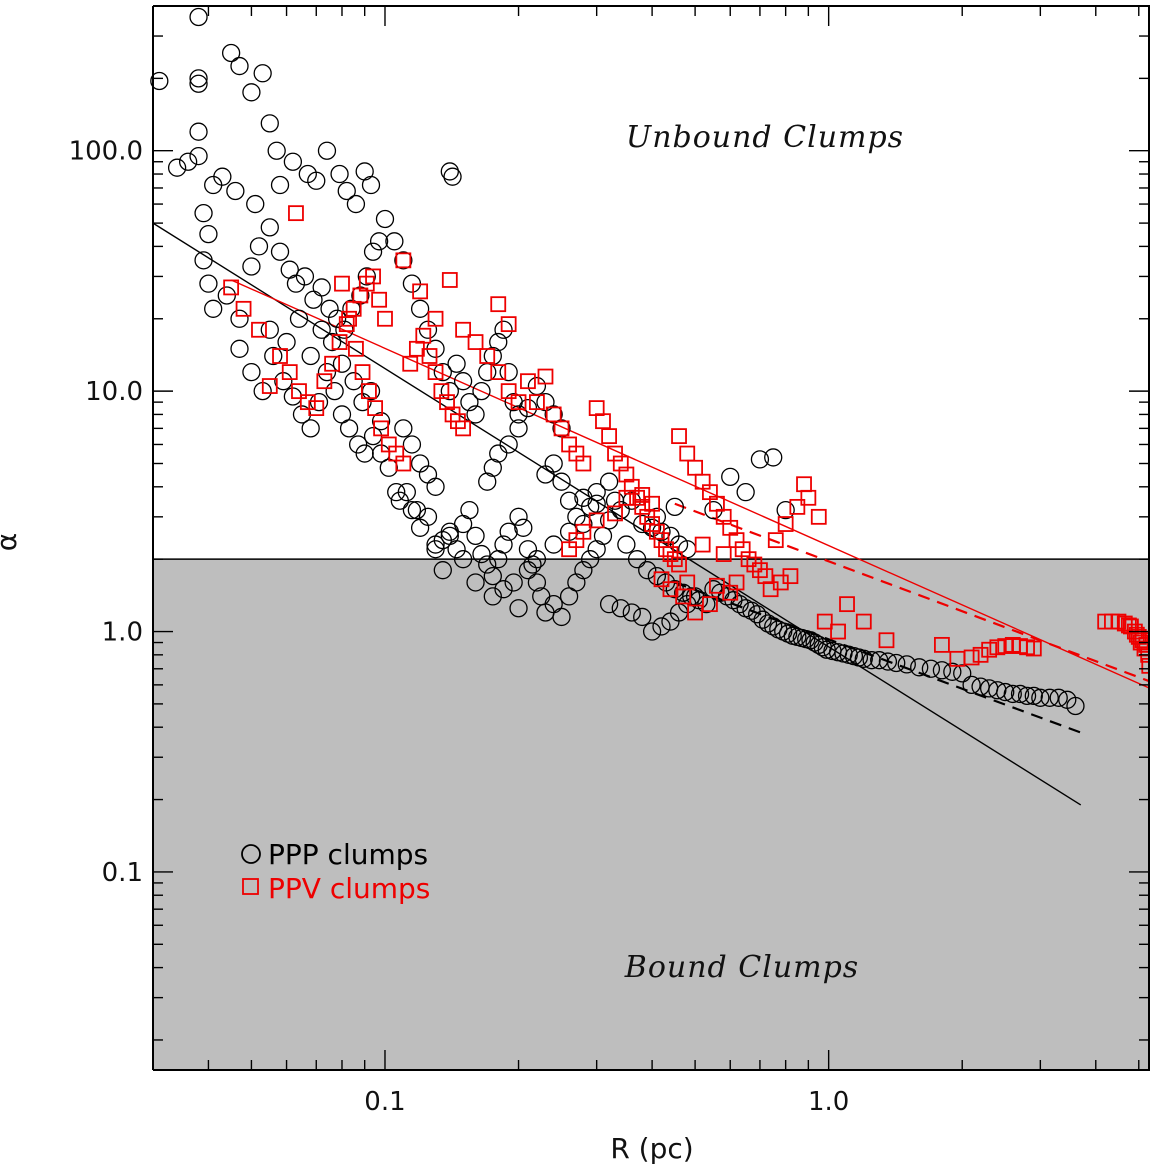 The height and width of the screenshot is (1169, 1150). What do you see at coordinates (122, 873) in the screenshot?
I see `y-tick-label: 0.1` at bounding box center [122, 873].